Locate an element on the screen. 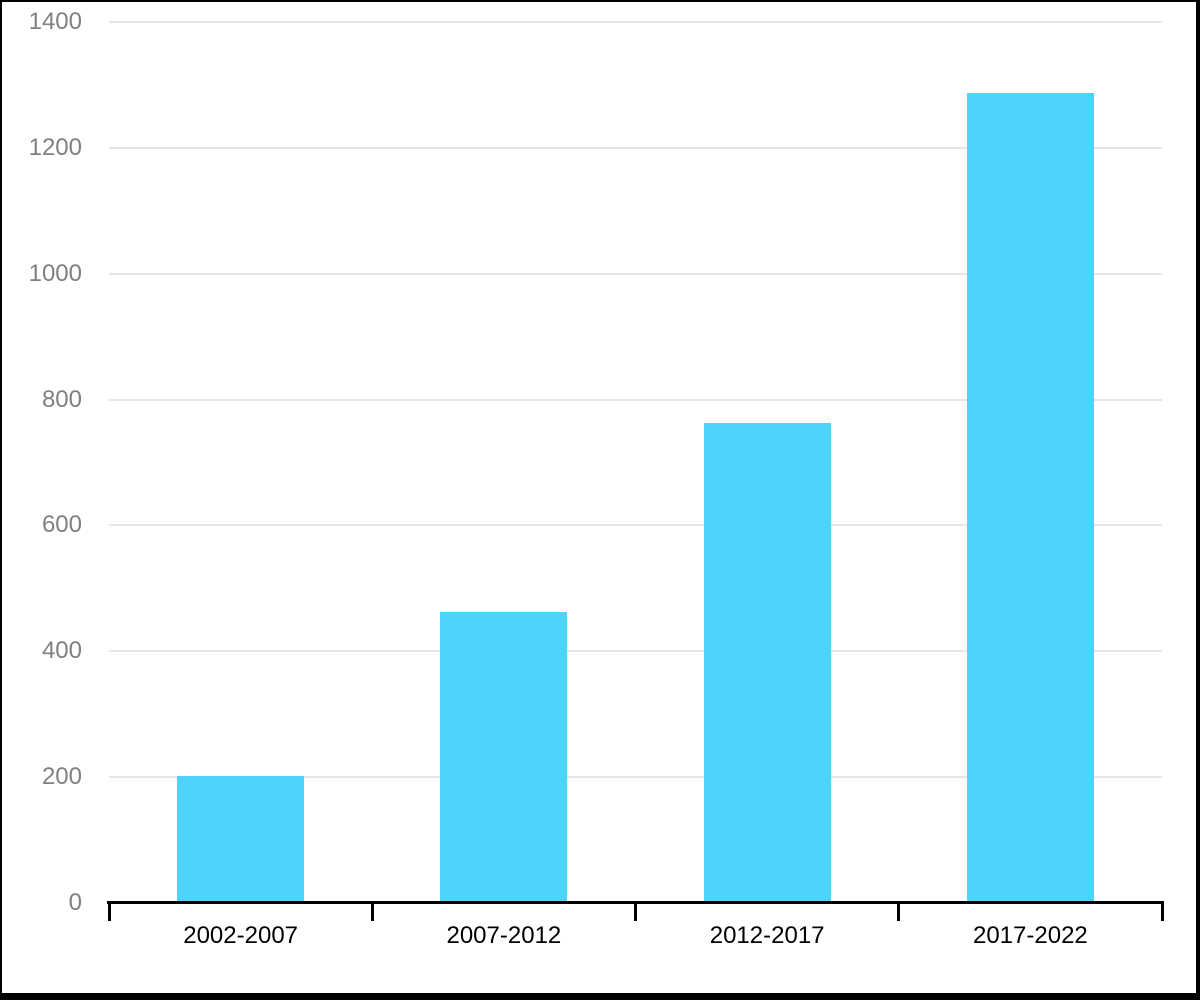  x-tick-label-2002-2007: 2002-2007 is located at coordinates (241, 935).